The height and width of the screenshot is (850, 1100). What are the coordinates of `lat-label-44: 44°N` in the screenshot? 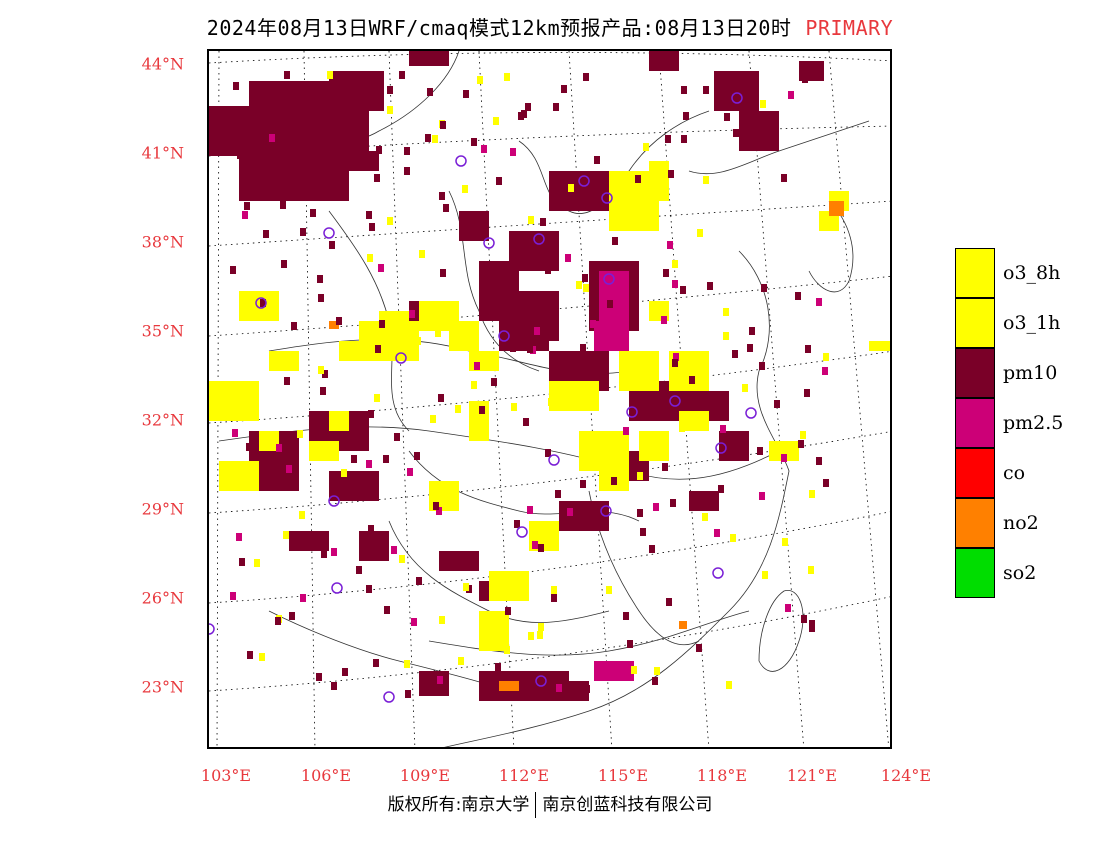 It's located at (162, 64).